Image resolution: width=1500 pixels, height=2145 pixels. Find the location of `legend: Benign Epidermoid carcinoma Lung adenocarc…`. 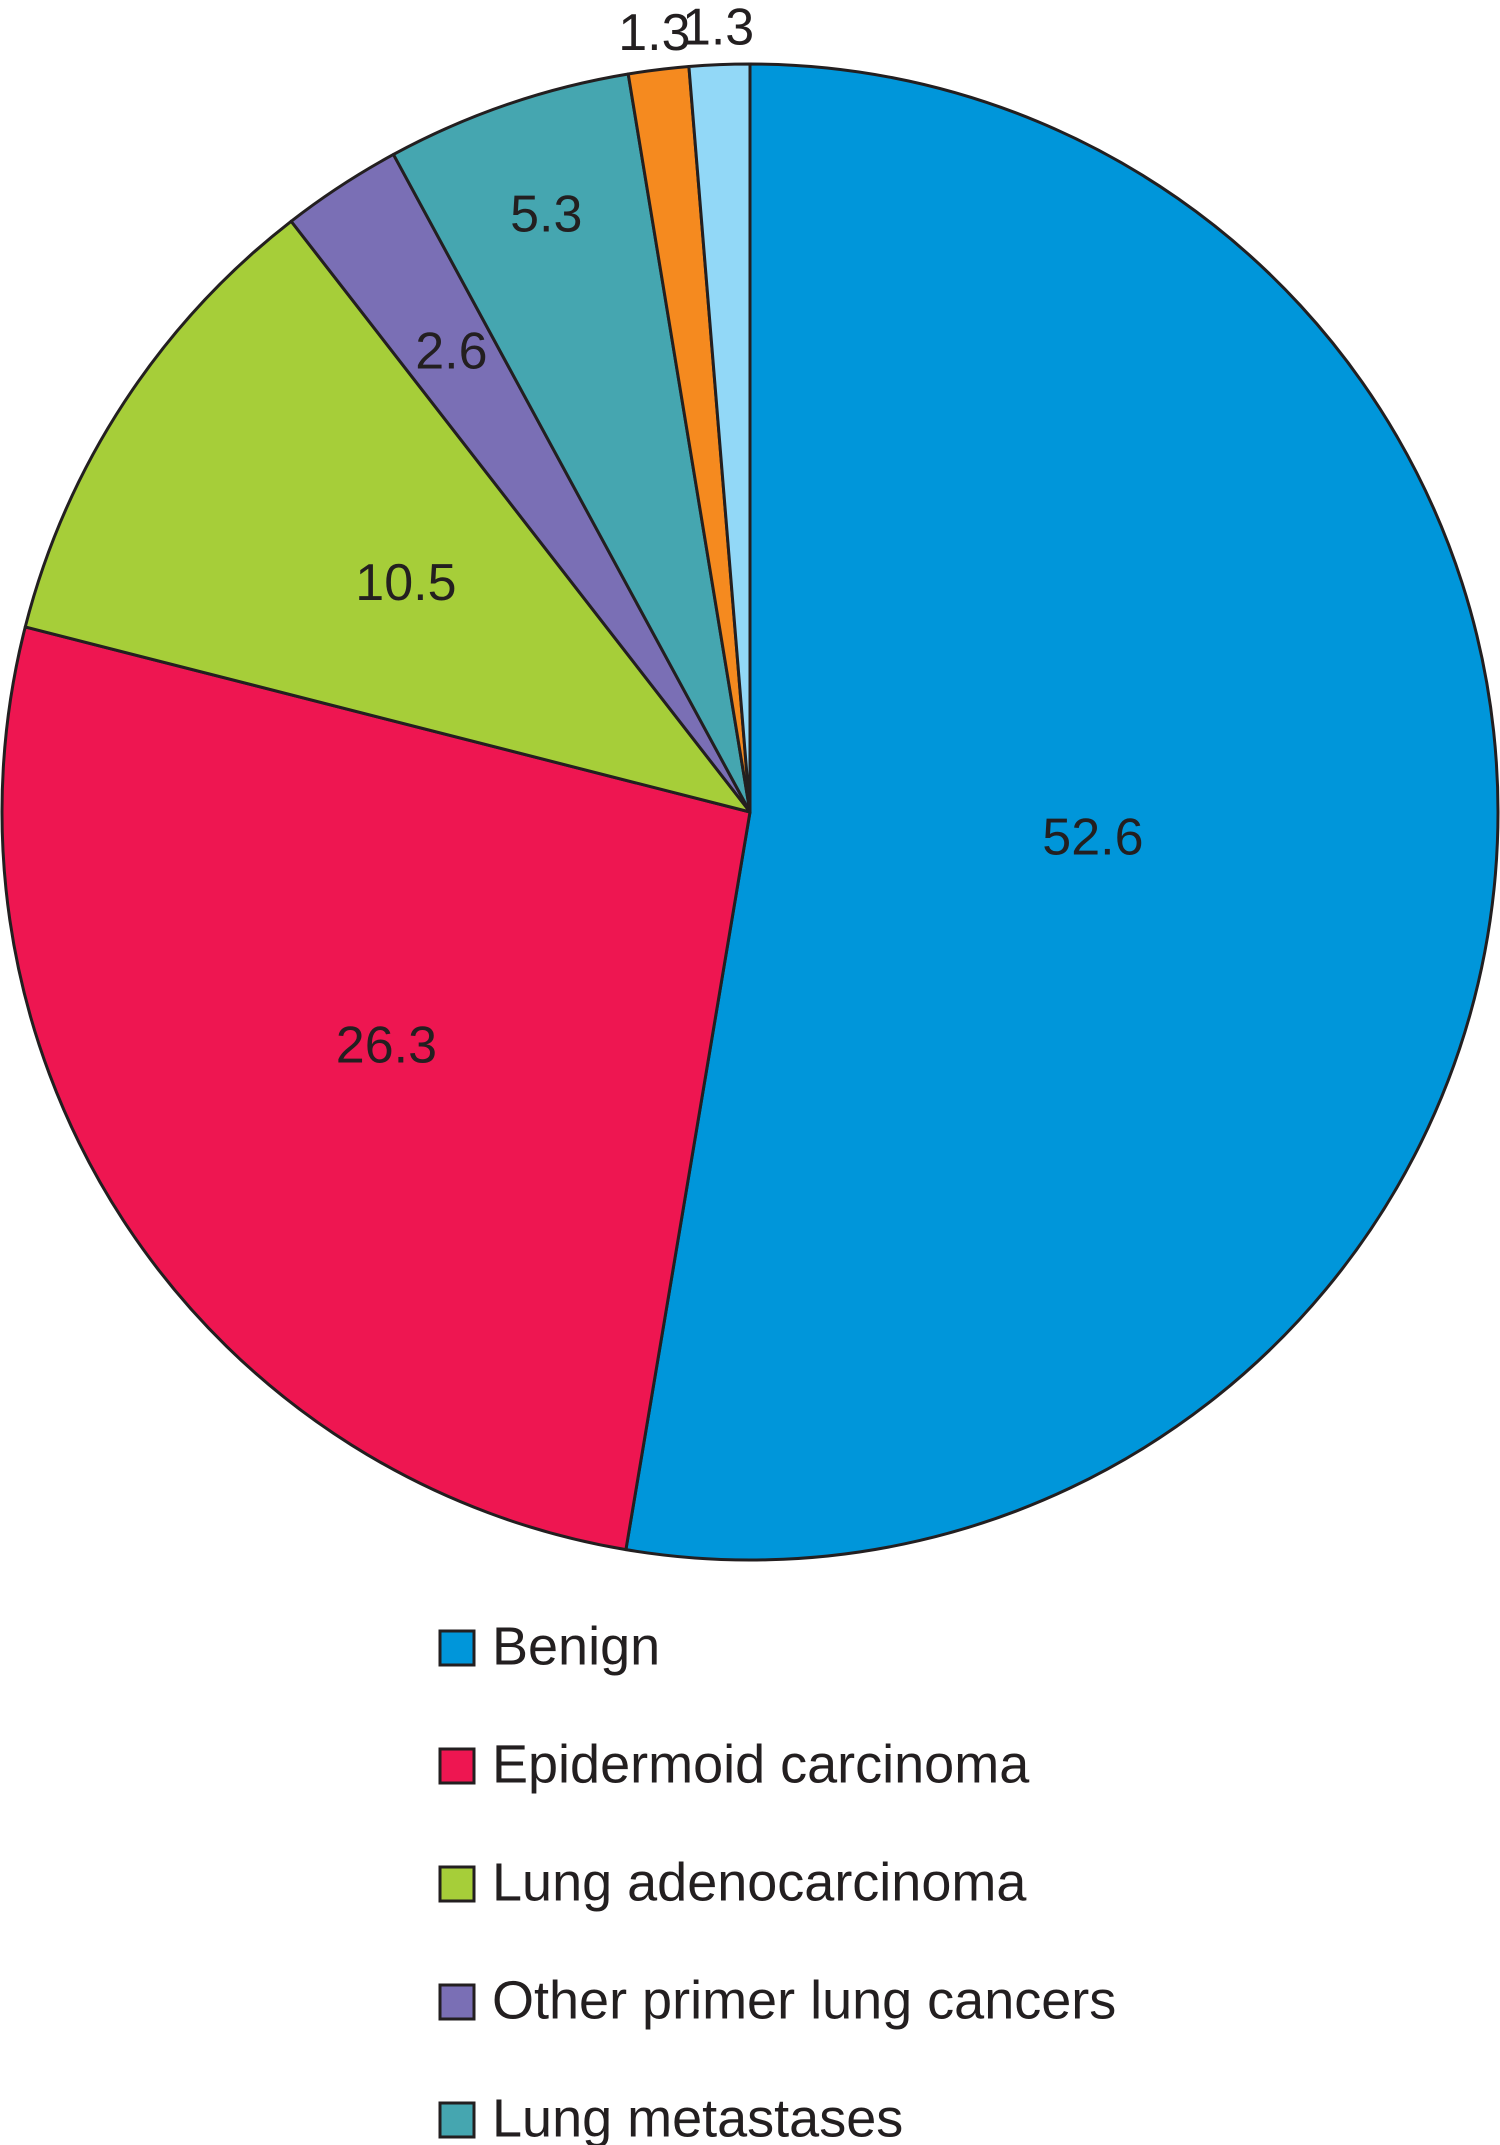

legend: Benign Epidermoid carcinoma Lung adenocarc… is located at coordinates (777, 1880).